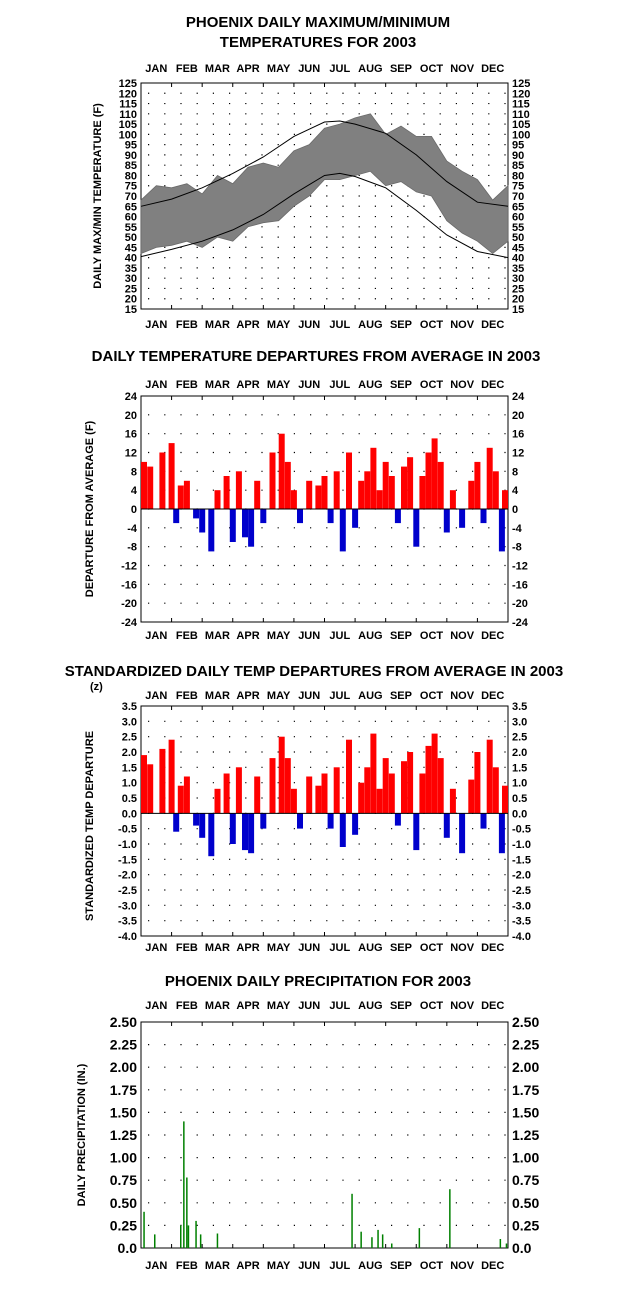 The height and width of the screenshot is (1314, 638). What do you see at coordinates (518, 300) in the screenshot?
I see `y-tick-label-right: 20` at bounding box center [518, 300].